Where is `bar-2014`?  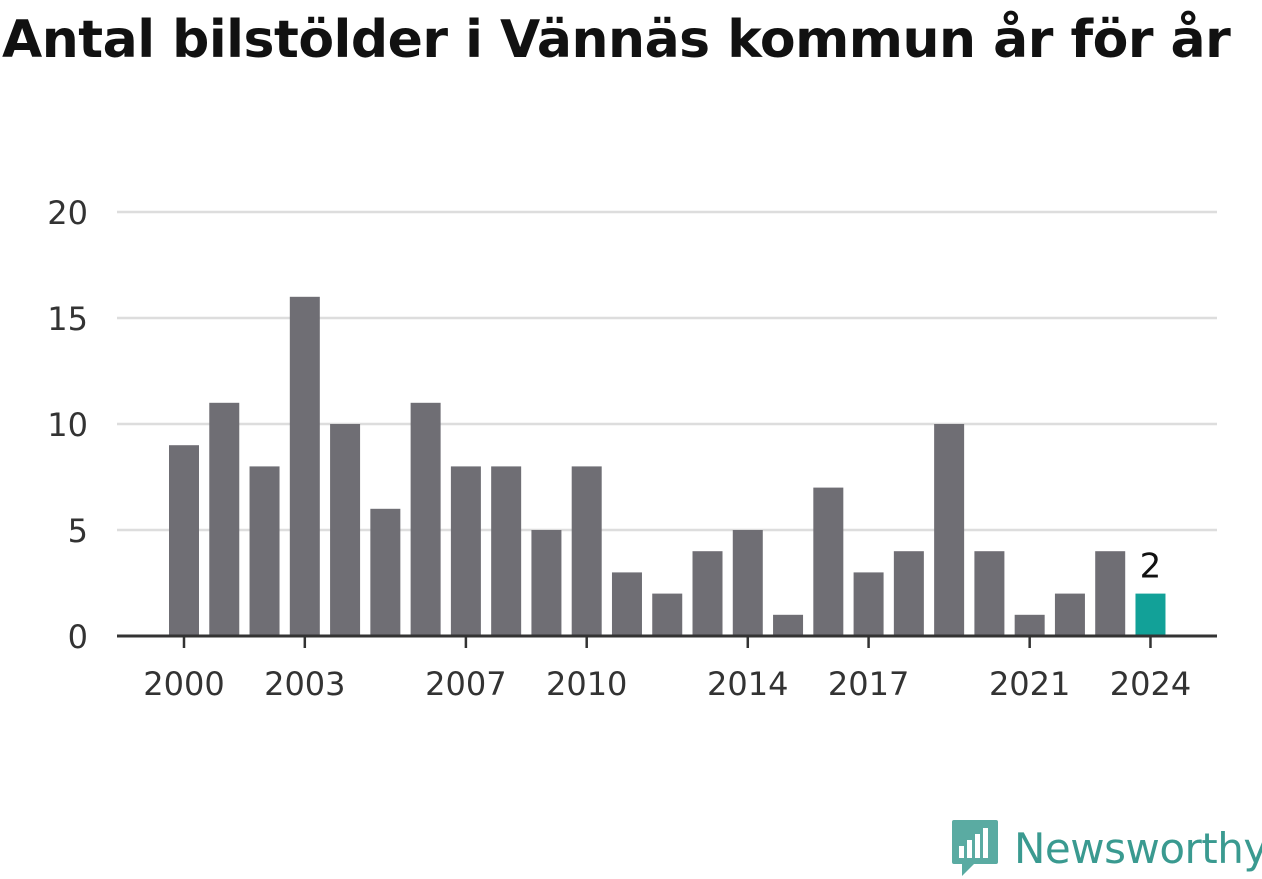
bar-2014 is located at coordinates (747, 583).